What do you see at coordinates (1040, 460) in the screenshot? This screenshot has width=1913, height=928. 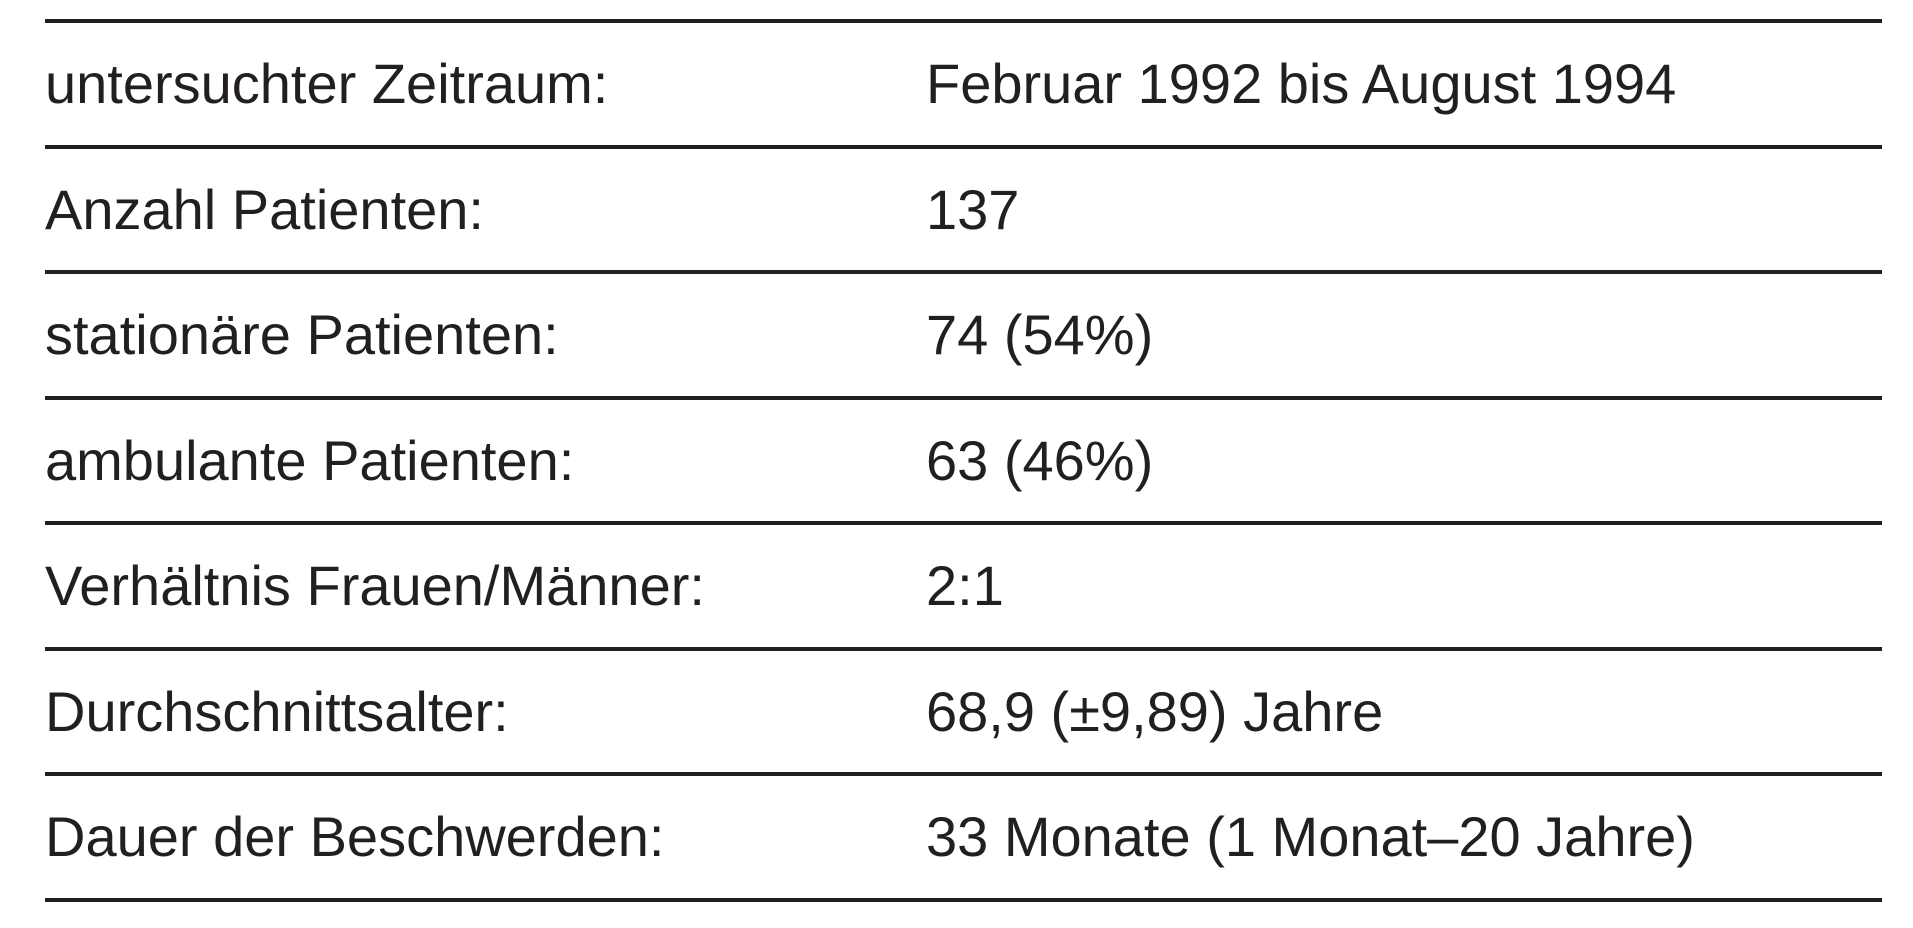 I see `row-value: 63 (46%)` at bounding box center [1040, 460].